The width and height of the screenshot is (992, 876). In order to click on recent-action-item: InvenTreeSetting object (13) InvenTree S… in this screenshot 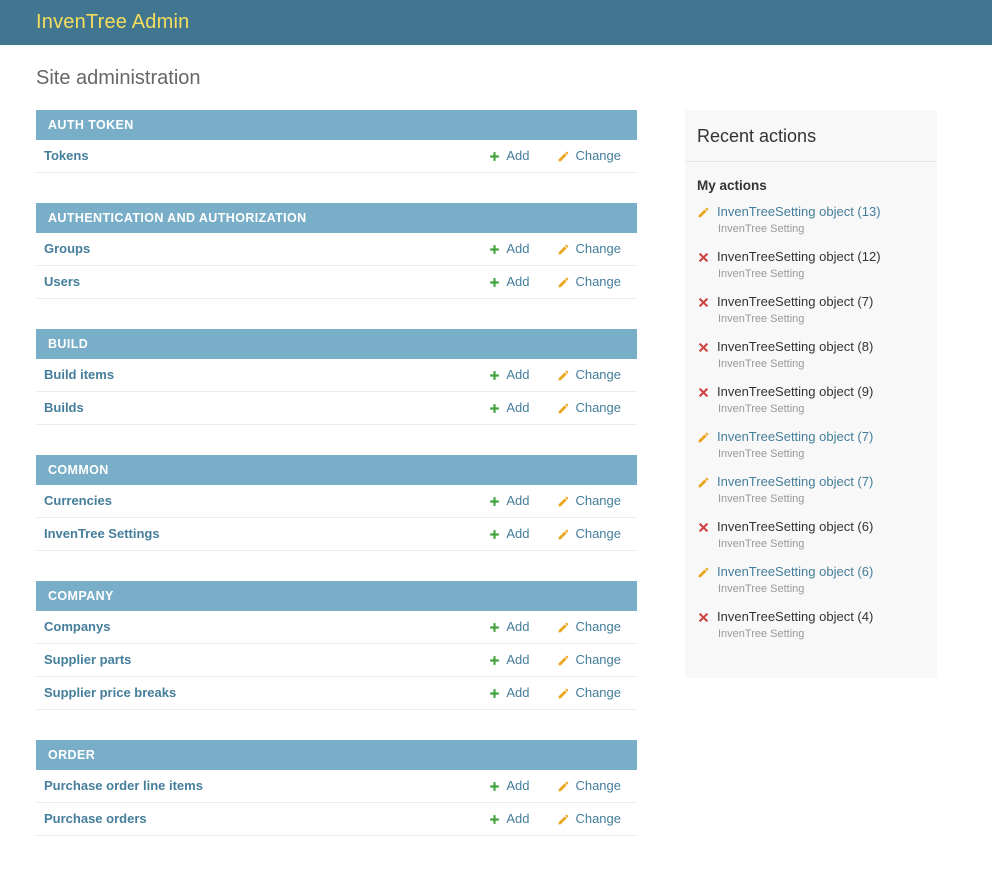, I will do `click(811, 220)`.